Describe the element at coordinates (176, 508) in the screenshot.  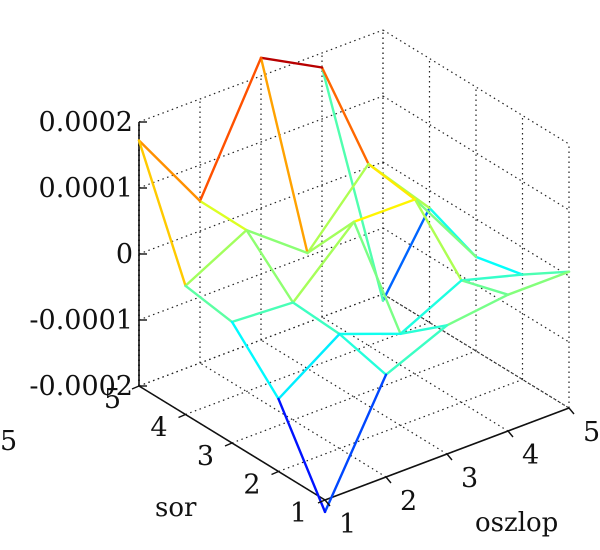
I see `y-axis-label: sor` at that location.